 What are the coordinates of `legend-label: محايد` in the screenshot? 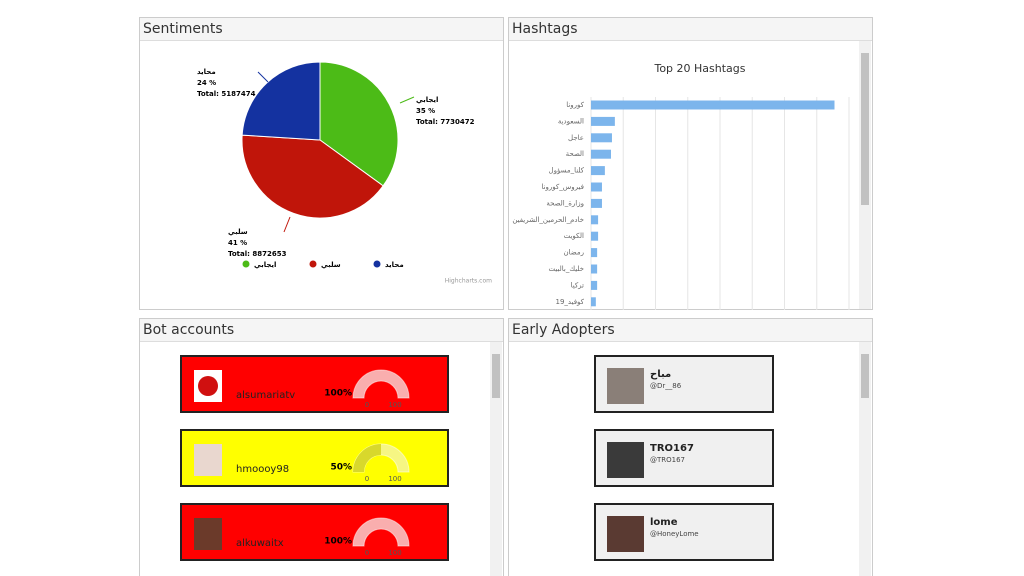 It's located at (394, 265).